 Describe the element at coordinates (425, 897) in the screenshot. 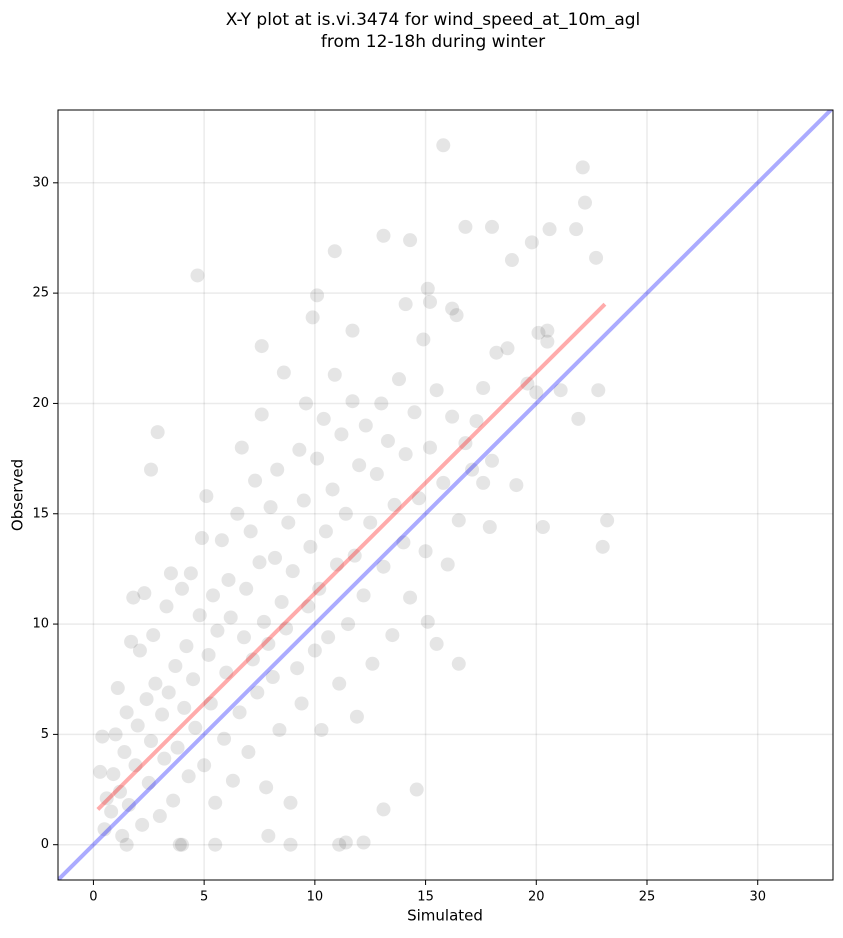

I see `x-tick-label: 15` at that location.